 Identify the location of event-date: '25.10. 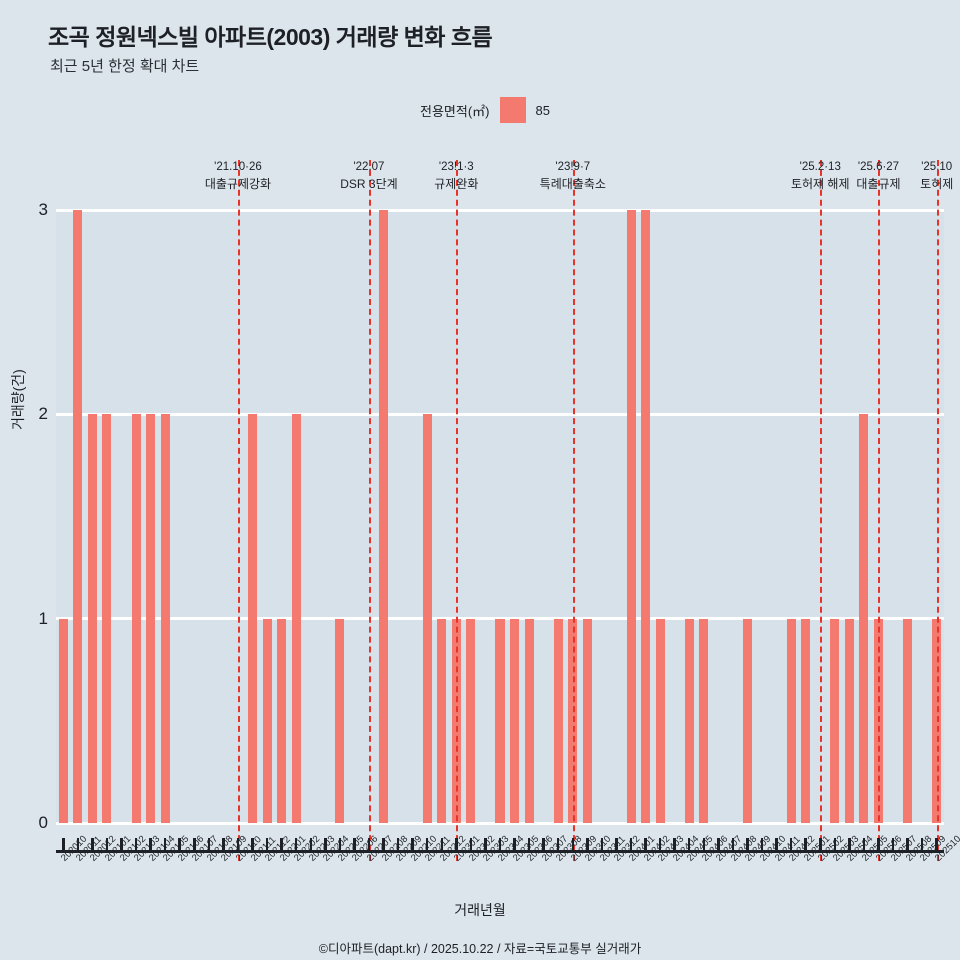
(937, 167).